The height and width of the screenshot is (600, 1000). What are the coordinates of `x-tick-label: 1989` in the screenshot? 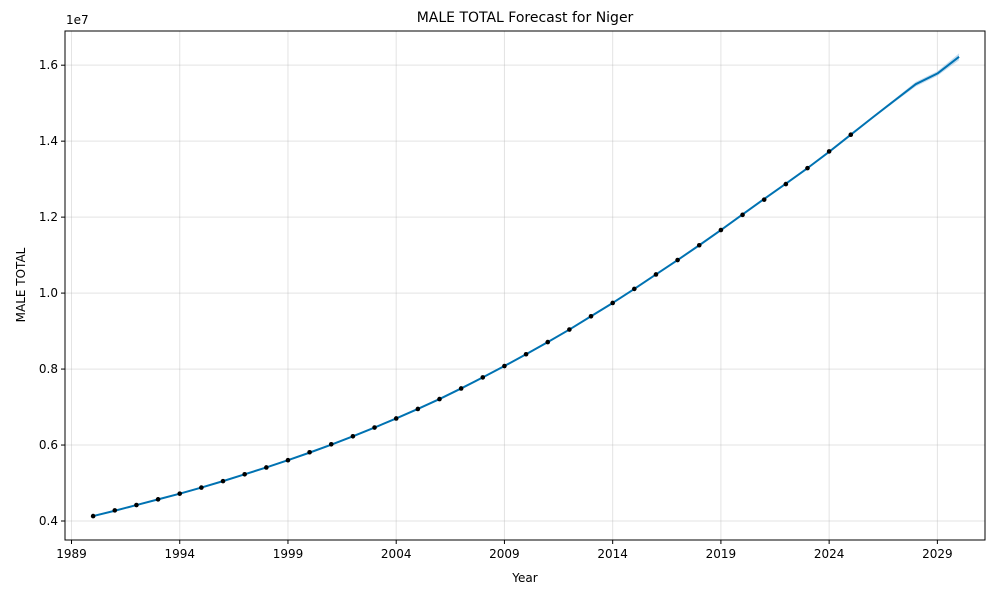 It's located at (71, 554).